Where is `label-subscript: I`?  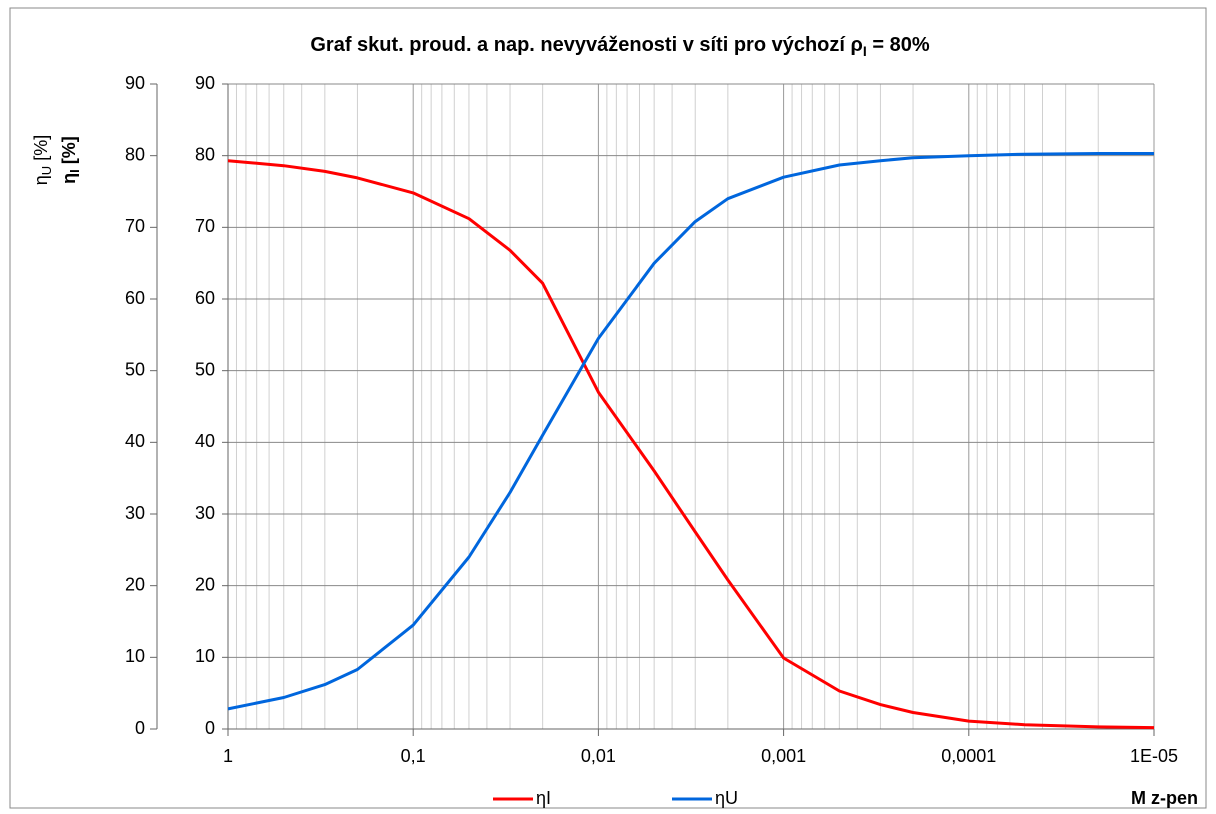
label-subscript: I is located at coordinates (74, 171).